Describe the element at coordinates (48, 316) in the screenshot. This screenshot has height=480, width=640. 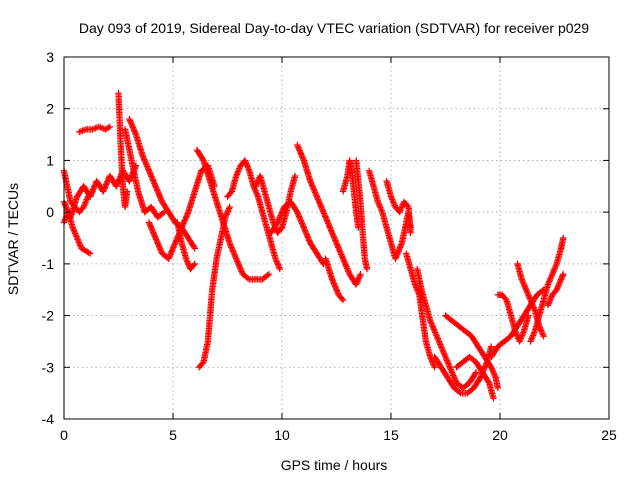
I see `y-tick-label: -2` at that location.